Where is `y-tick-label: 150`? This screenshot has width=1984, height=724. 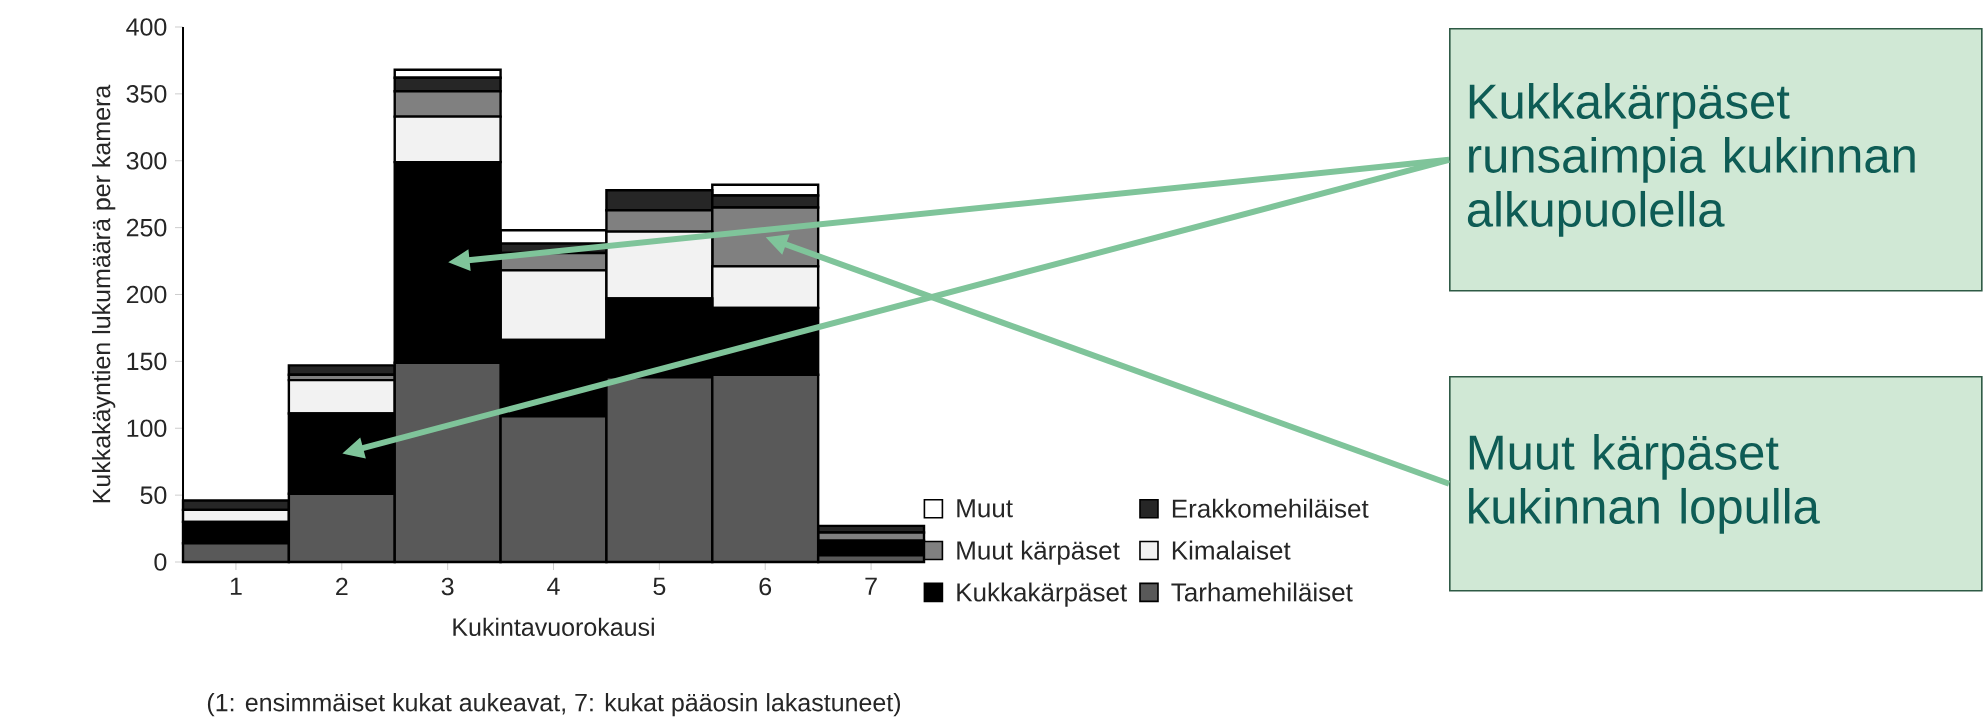 y-tick-label: 150 is located at coordinates (147, 361).